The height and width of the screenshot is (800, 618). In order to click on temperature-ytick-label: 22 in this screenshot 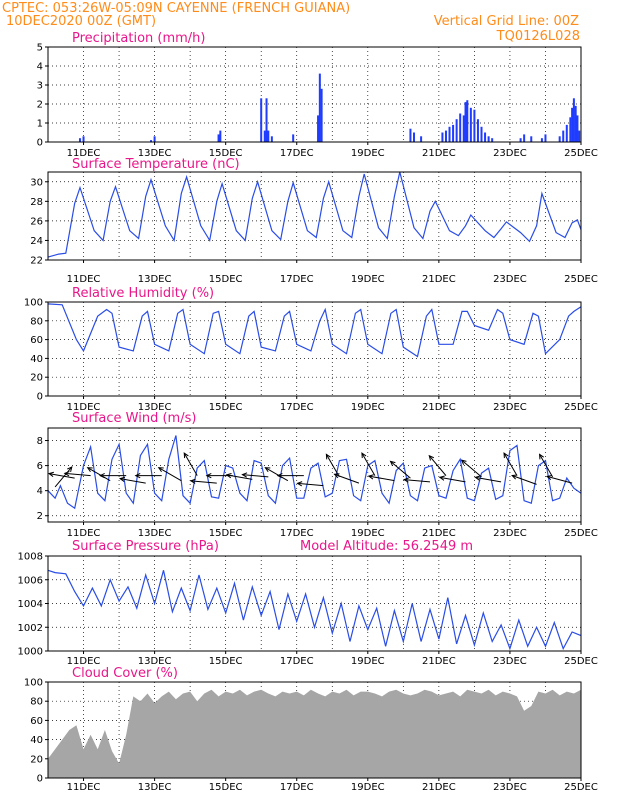, I will do `click(36, 261)`.